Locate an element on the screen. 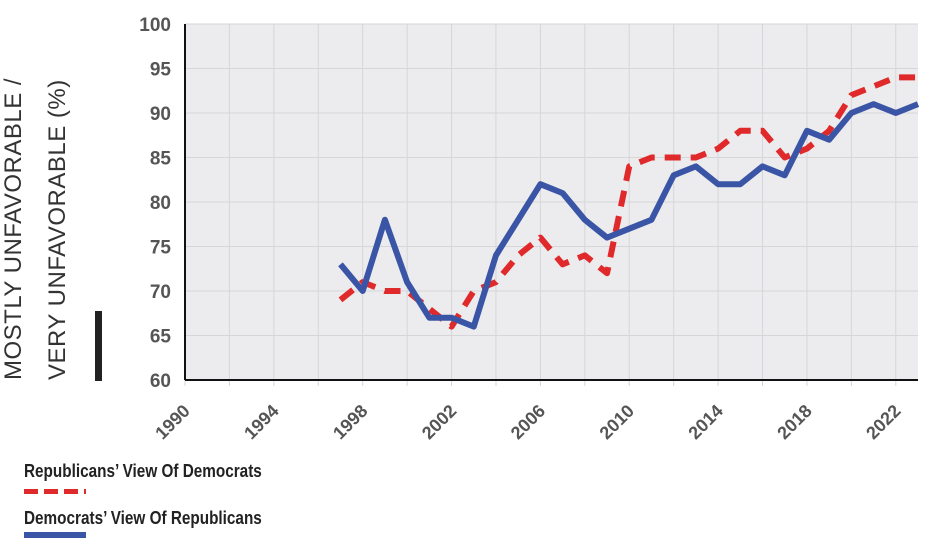 This screenshot has width=950, height=540. y-tick-label: 85 is located at coordinates (161, 159).